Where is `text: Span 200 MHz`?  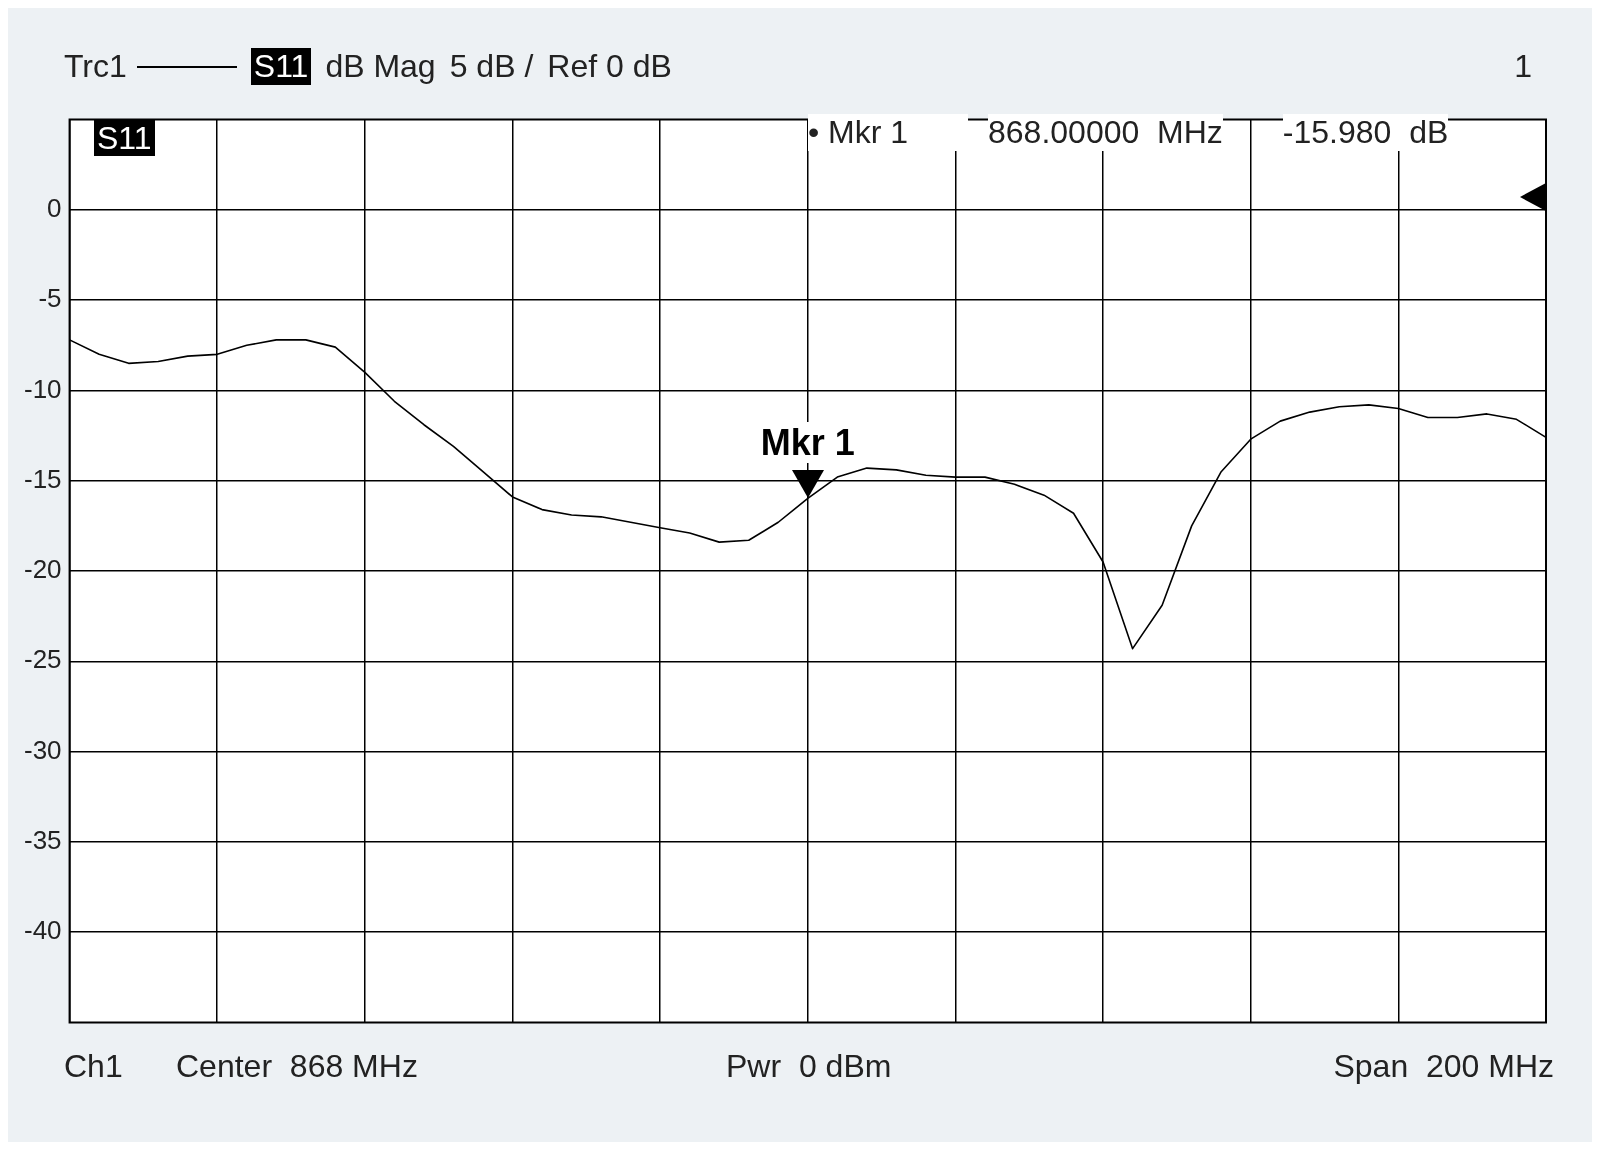 text: Span 200 MHz is located at coordinates (1443, 1066).